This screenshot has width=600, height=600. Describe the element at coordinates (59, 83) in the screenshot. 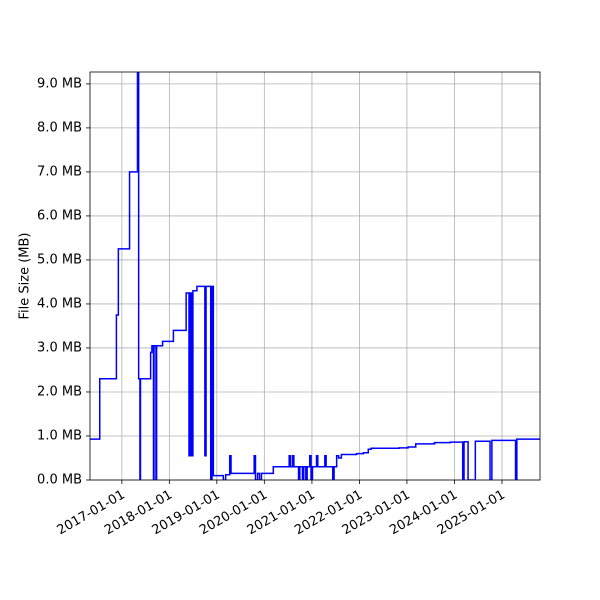

I see `y-tick-label: 9.0 MB` at that location.